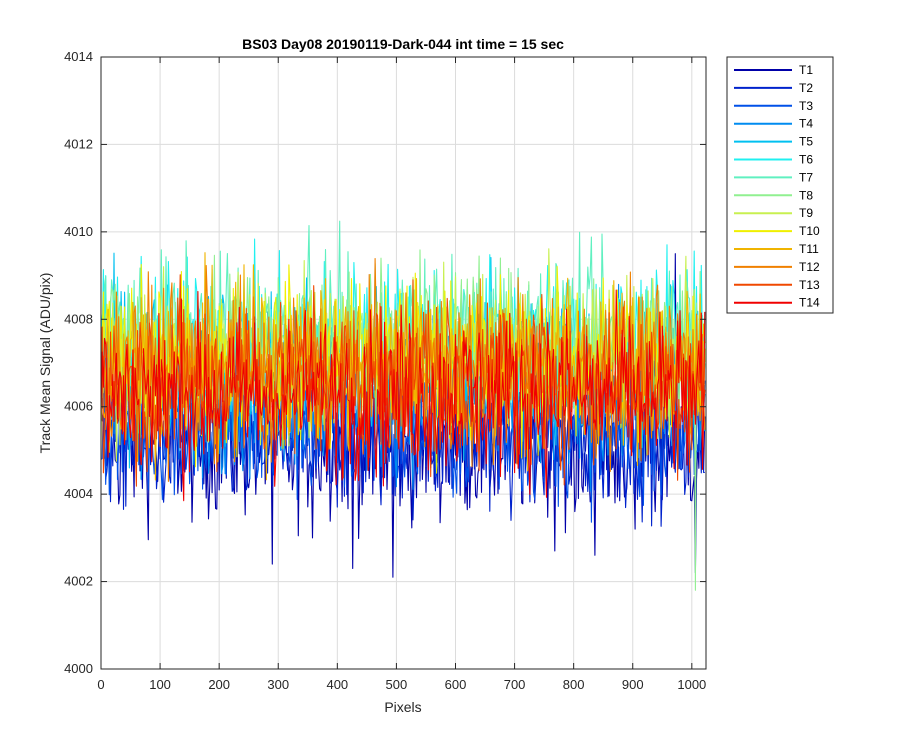 Image resolution: width=900 pixels, height=750 pixels. I want to click on y-tick-label: 4012, so click(78, 143).